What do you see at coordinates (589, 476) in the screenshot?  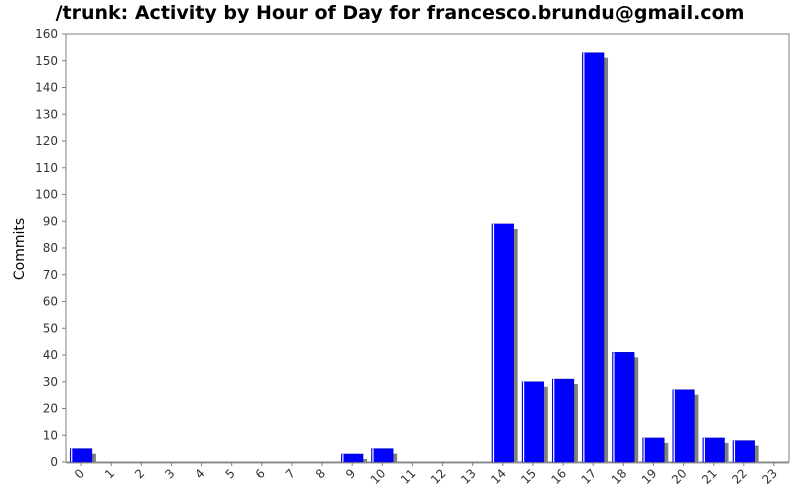 I see `x-tick-label: 17` at bounding box center [589, 476].